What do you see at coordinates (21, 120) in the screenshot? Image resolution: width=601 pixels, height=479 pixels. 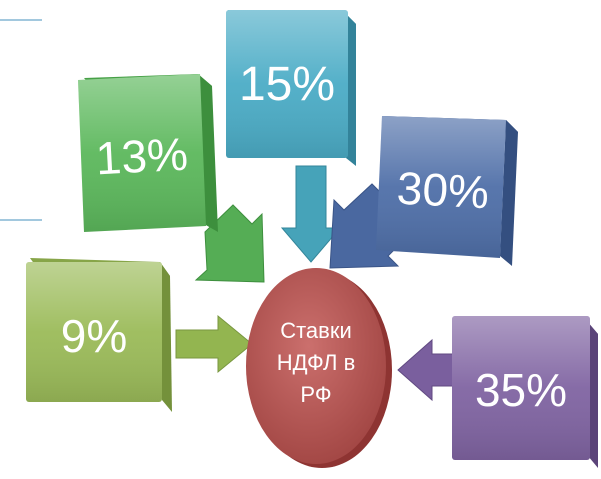 I see `slide-decoration-lines` at bounding box center [21, 120].